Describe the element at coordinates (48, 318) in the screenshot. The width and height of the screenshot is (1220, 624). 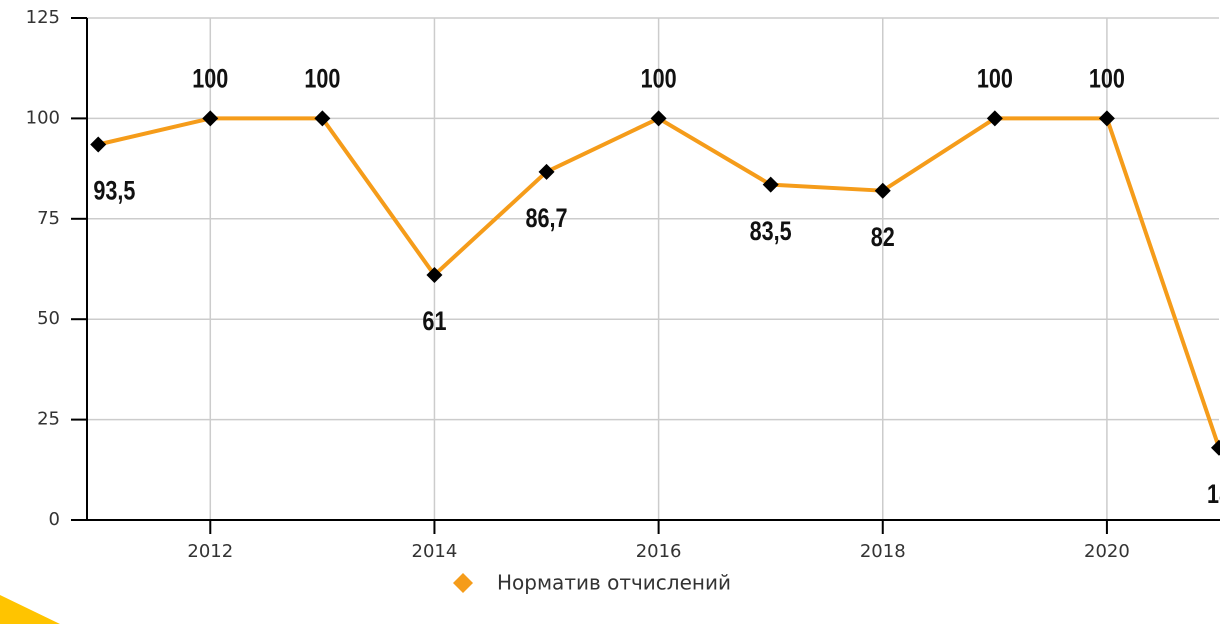
I see `y-tick-label: 50` at that location.